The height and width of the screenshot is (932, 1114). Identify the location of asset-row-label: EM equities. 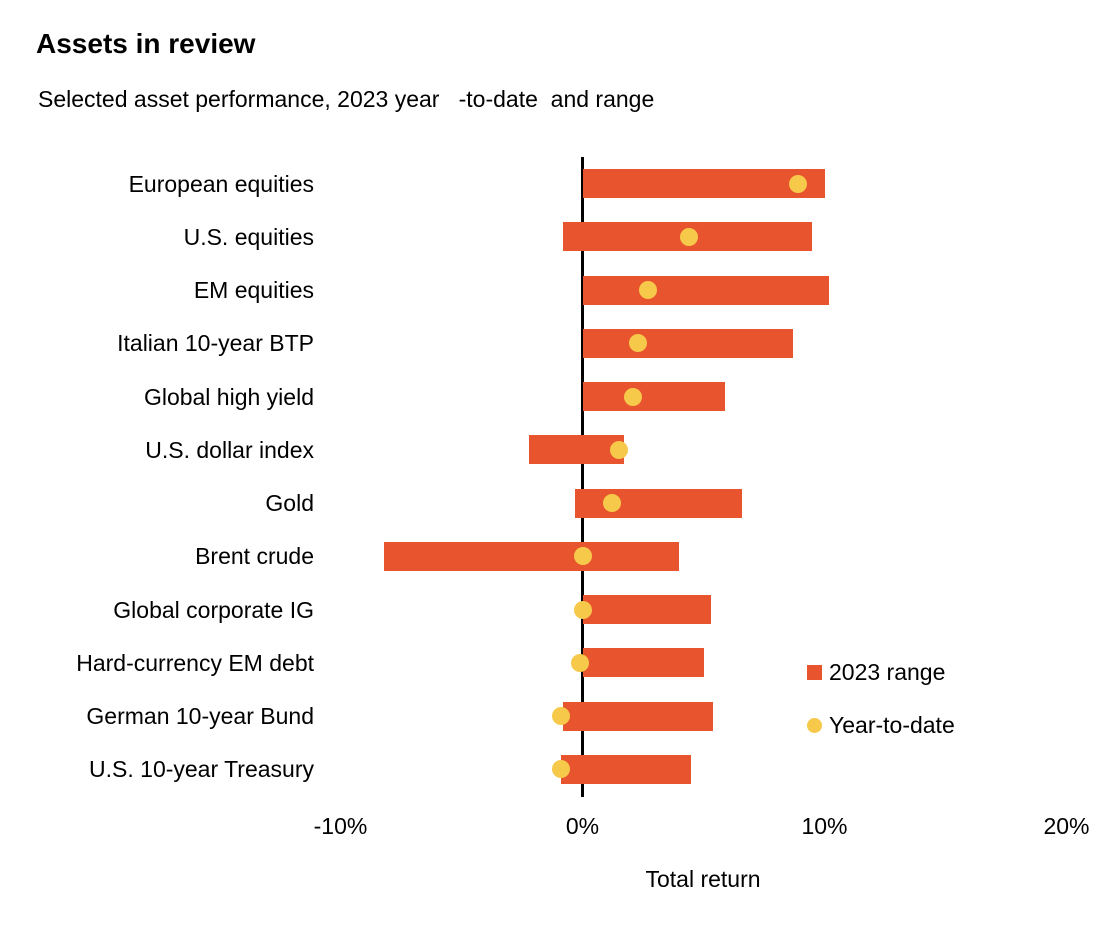
(253, 290).